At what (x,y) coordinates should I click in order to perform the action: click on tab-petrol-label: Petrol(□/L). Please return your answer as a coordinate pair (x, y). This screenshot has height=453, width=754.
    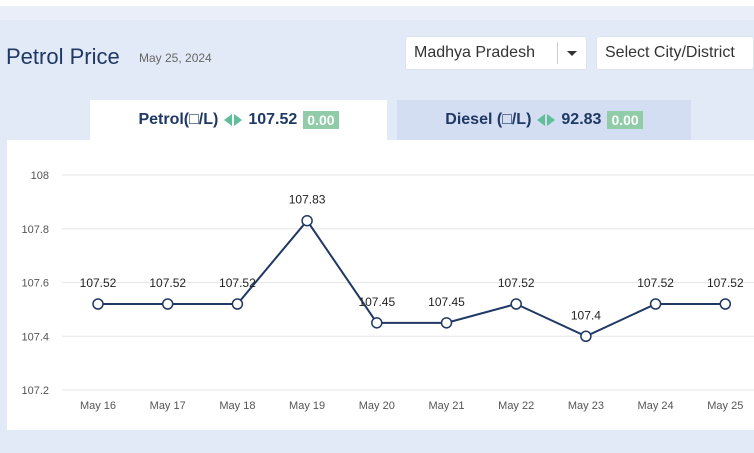
    Looking at the image, I should click on (178, 119).